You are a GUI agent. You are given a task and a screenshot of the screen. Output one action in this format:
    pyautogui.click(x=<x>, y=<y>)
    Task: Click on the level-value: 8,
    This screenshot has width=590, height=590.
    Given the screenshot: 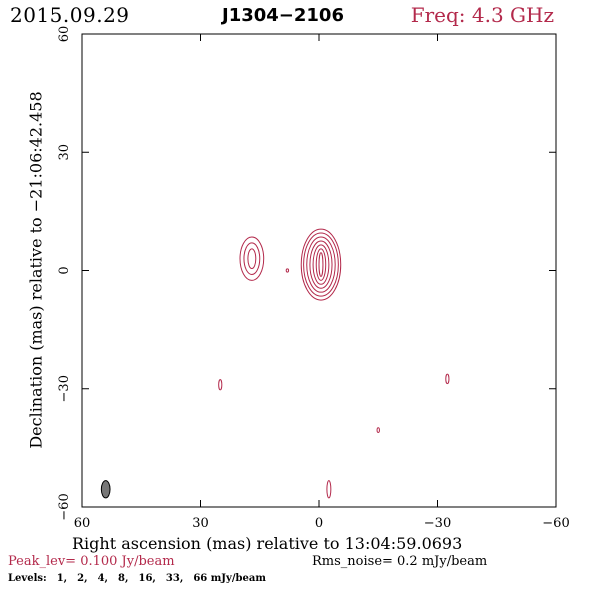 What is the action you would take?
    pyautogui.click(x=123, y=578)
    